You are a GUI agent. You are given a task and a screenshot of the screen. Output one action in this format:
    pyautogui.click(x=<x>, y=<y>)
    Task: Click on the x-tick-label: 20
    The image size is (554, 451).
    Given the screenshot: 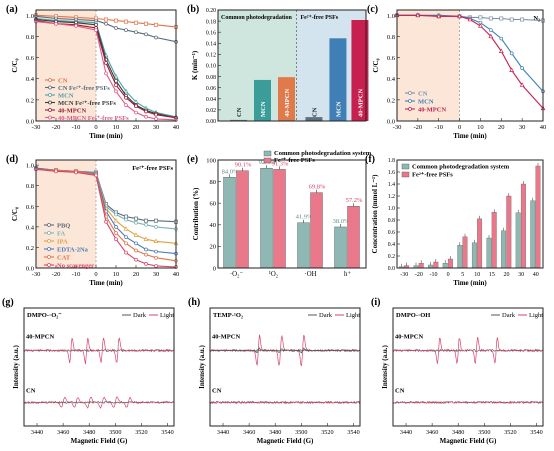 What is the action you would take?
    pyautogui.click(x=507, y=275)
    